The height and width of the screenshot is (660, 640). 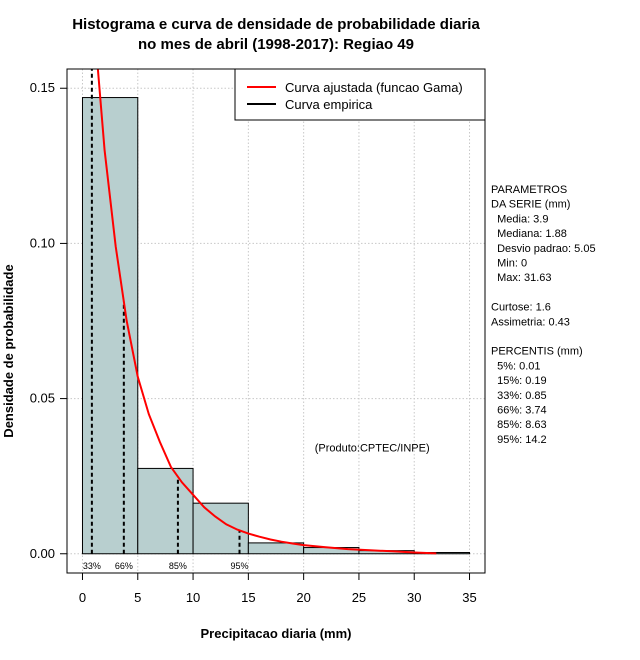 I want to click on stats-line: 85%: 8.63, so click(x=519, y=425).